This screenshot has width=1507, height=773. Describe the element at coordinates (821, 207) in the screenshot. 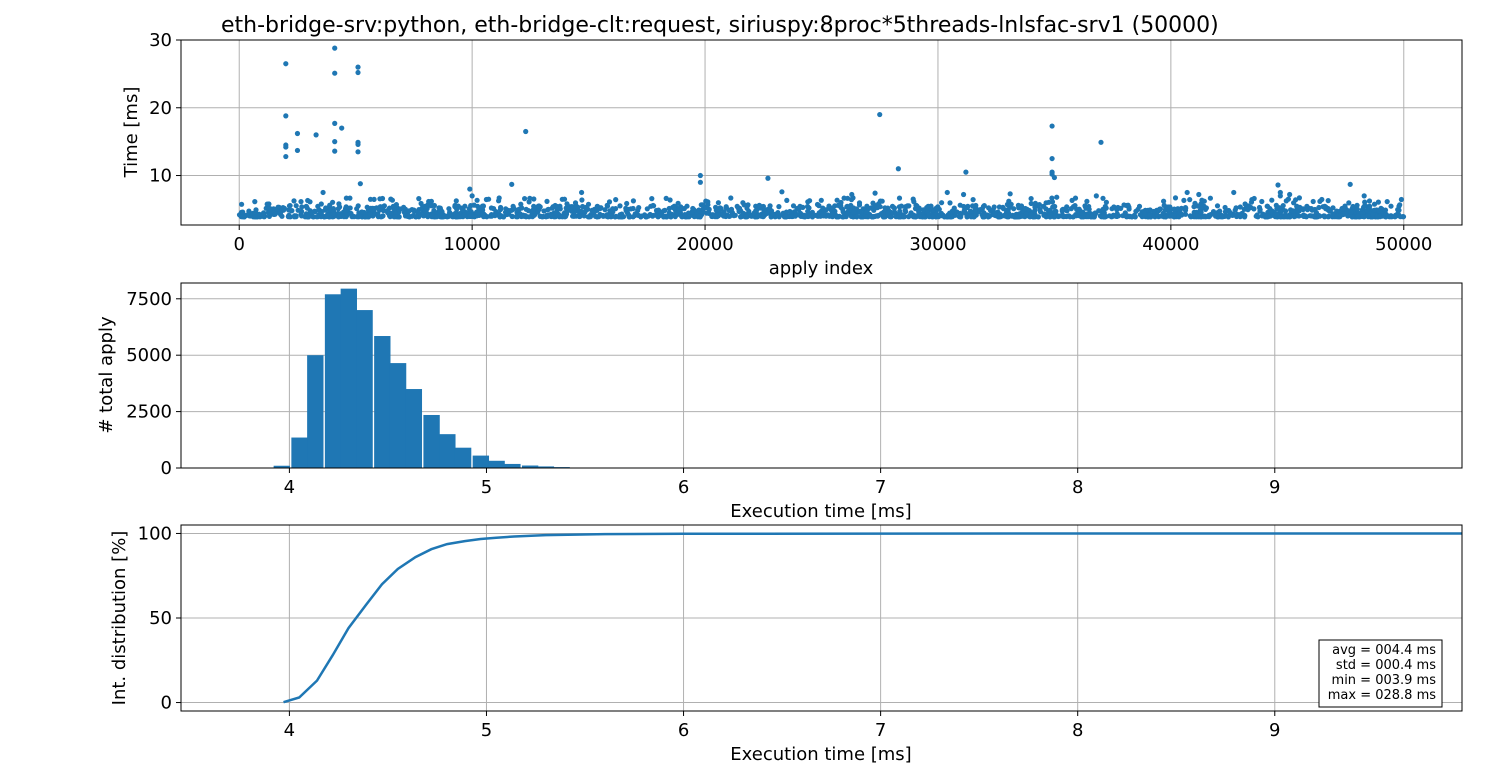

I see `scatter-dense-band` at that location.